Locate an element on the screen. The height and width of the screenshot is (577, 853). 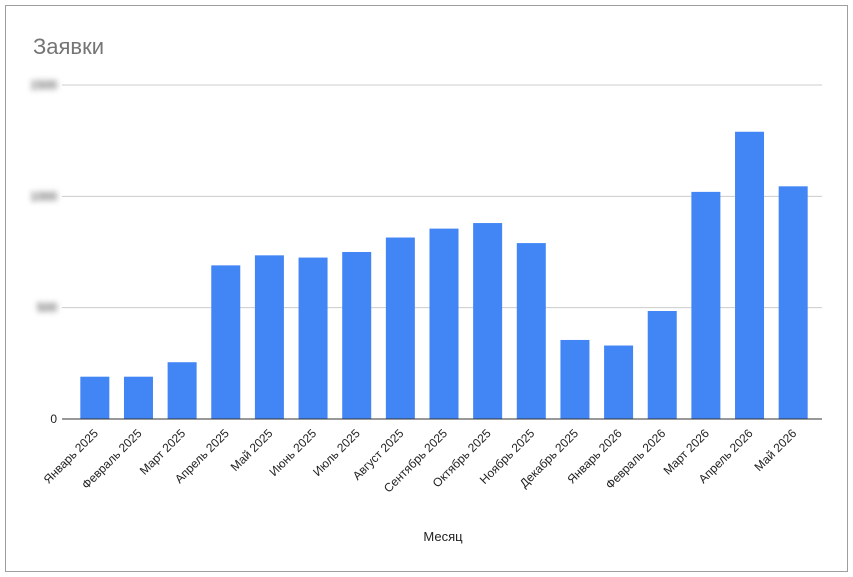
y-tick-label: 1500 is located at coordinates (43, 85).